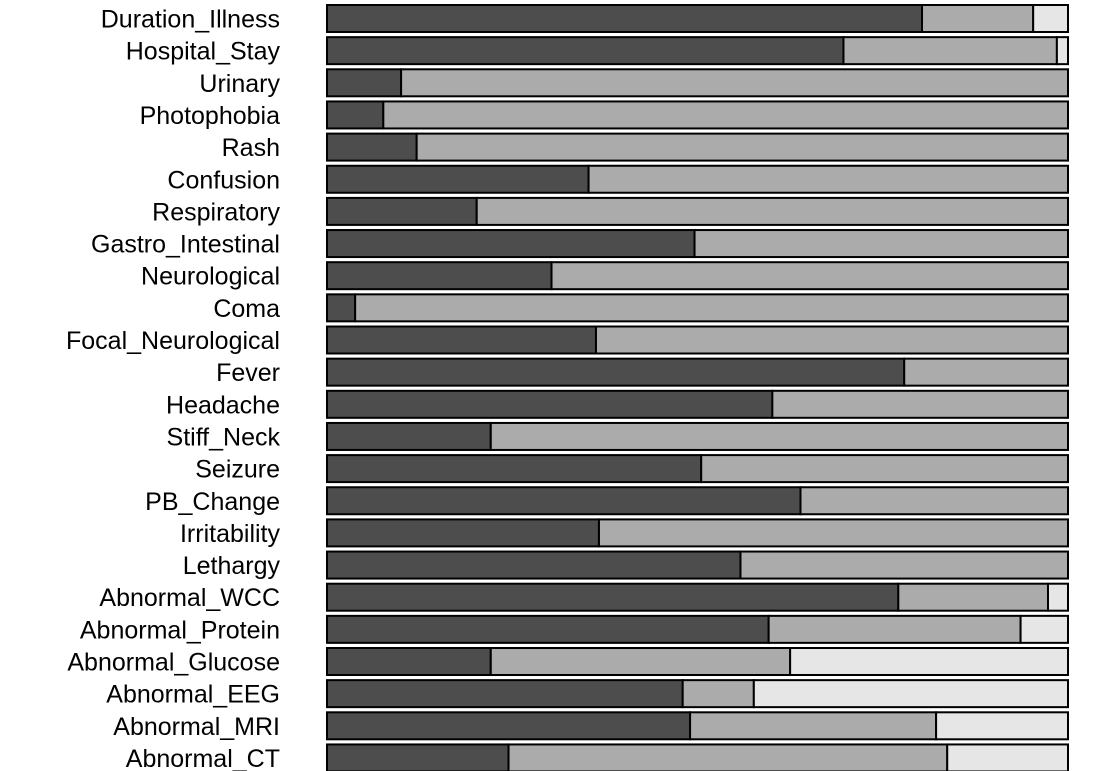 The height and width of the screenshot is (771, 1108). Describe the element at coordinates (185, 245) in the screenshot. I see `category-label-gastro-intestinal: Gastro_Intestinal` at that location.